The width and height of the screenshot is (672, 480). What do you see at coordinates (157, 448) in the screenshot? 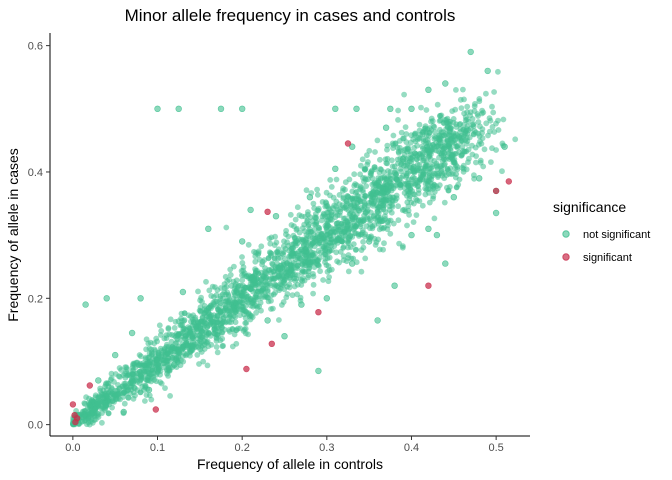
I see `x-tick-label: 0.1` at bounding box center [157, 448].